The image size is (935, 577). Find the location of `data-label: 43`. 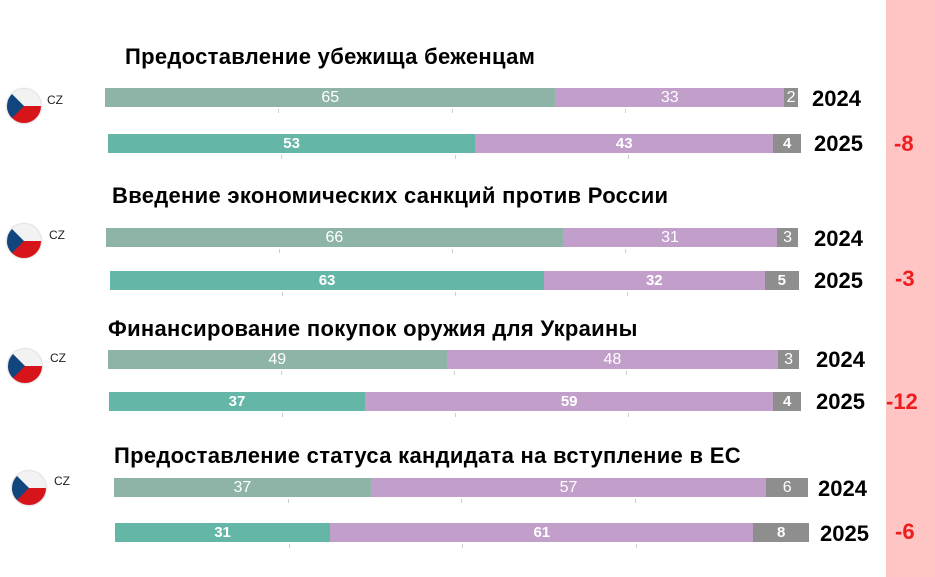

data-label: 43 is located at coordinates (624, 143).